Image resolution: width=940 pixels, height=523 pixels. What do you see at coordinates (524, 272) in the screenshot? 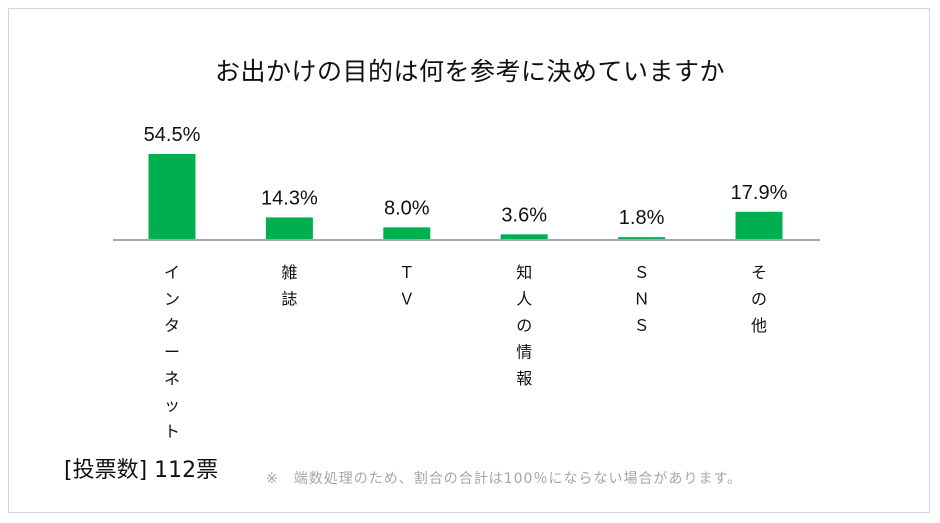
I see `category-label-3-char-0: 知` at bounding box center [524, 272].